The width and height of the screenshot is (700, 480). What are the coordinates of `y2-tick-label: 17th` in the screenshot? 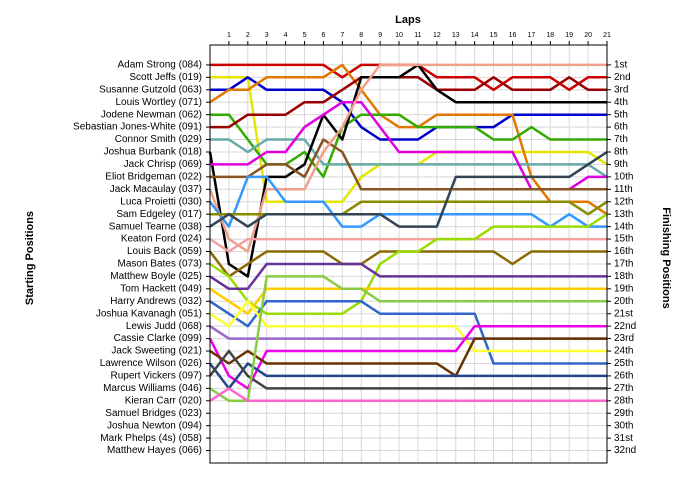 It's located at (623, 264).